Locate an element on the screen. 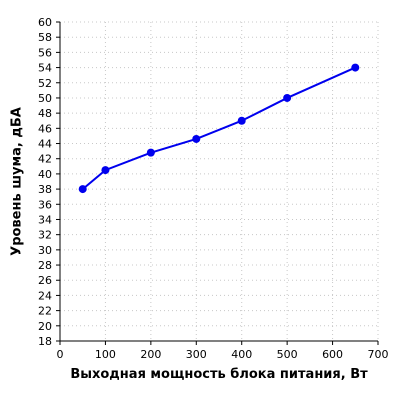  y-tick-label: 24 is located at coordinates (45, 295).